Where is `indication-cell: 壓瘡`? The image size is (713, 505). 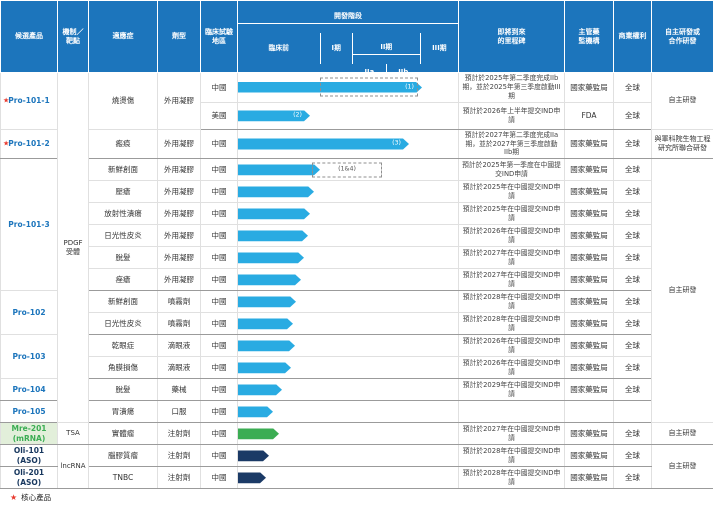
indication-cell: 壓瘡 is located at coordinates (123, 192).